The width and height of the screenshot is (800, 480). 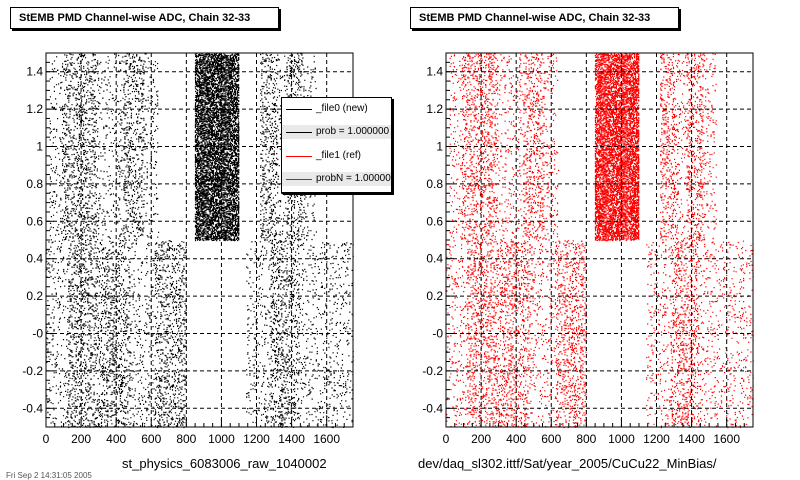 I want to click on legend-line-new, so click(x=299, y=109).